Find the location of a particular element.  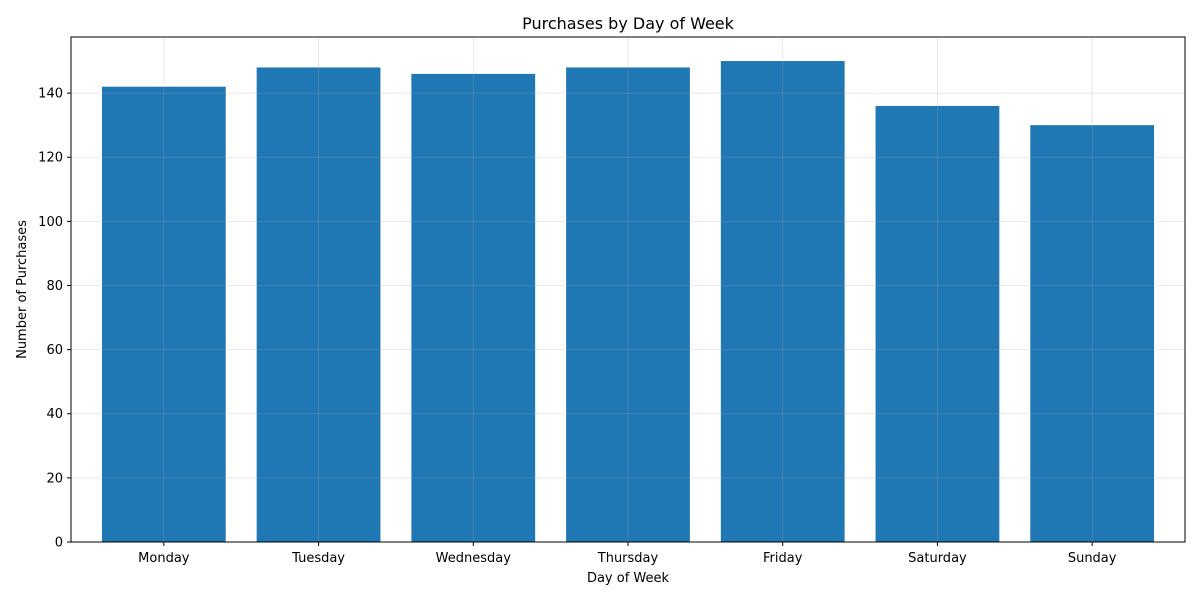

bar-tuesday is located at coordinates (318, 304).